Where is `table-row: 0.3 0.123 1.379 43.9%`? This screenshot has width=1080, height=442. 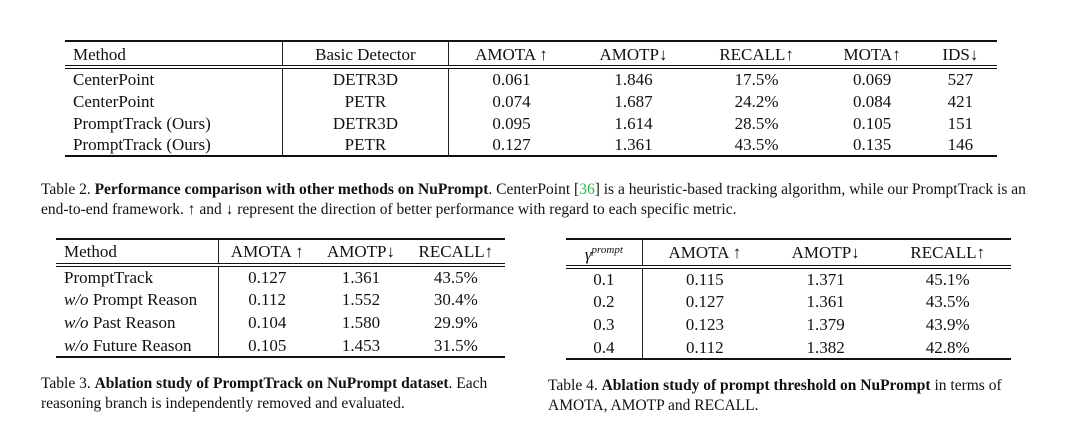
table-row: 0.3 0.123 1.379 43.9% is located at coordinates (788, 324).